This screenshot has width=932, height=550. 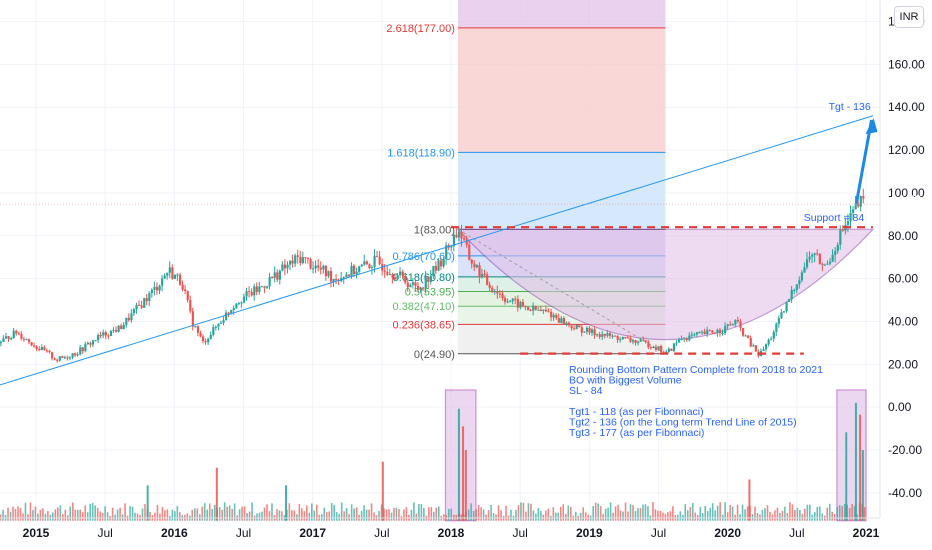 What do you see at coordinates (424, 325) in the screenshot?
I see `fib-level-label: 0.236(38.65)` at bounding box center [424, 325].